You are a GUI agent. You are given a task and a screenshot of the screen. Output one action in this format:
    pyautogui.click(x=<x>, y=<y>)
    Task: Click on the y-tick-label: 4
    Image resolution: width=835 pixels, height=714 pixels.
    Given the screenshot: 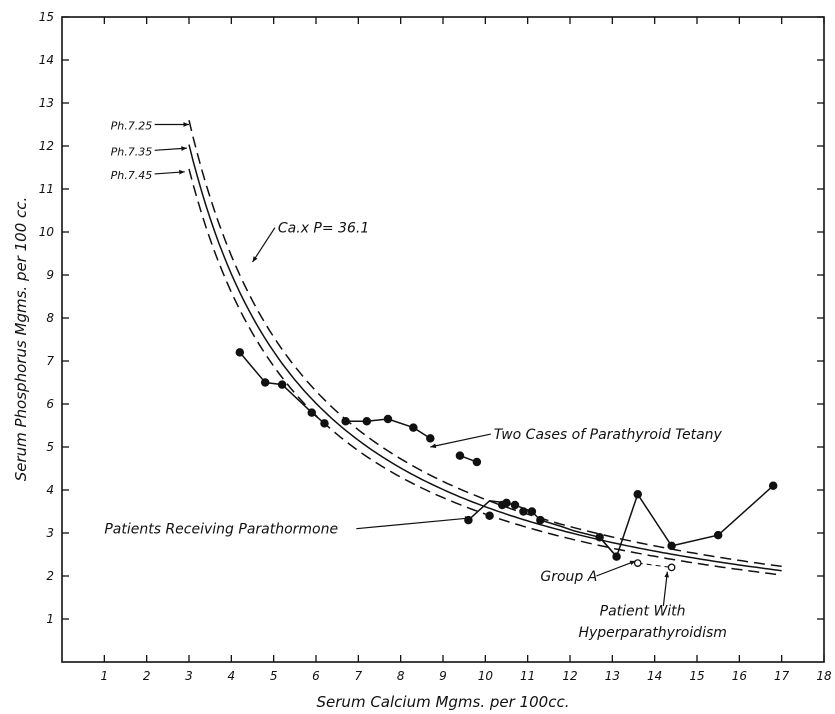 What is the action you would take?
    pyautogui.click(x=50, y=490)
    